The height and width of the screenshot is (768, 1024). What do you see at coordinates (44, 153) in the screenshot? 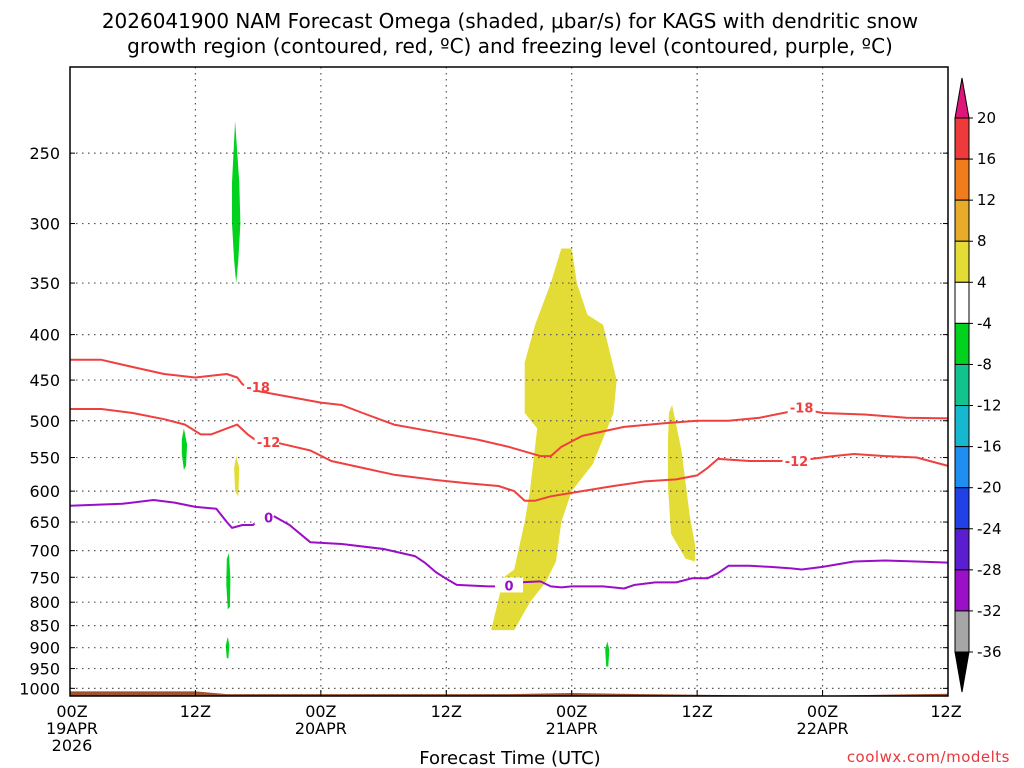
I see `y-tick-label-250: 250` at bounding box center [44, 153].